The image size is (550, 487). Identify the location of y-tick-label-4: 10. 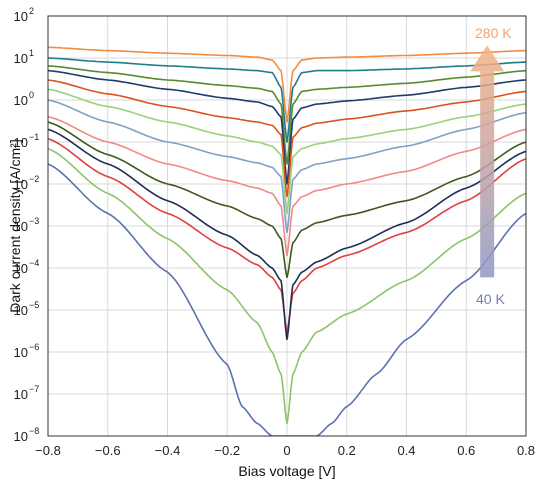
(21, 268).